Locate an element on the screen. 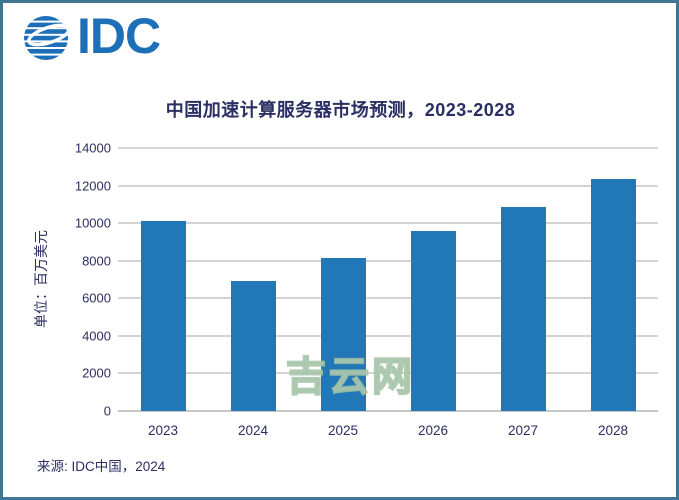 Image resolution: width=679 pixels, height=500 pixels. idc-globe-icon is located at coordinates (46, 38).